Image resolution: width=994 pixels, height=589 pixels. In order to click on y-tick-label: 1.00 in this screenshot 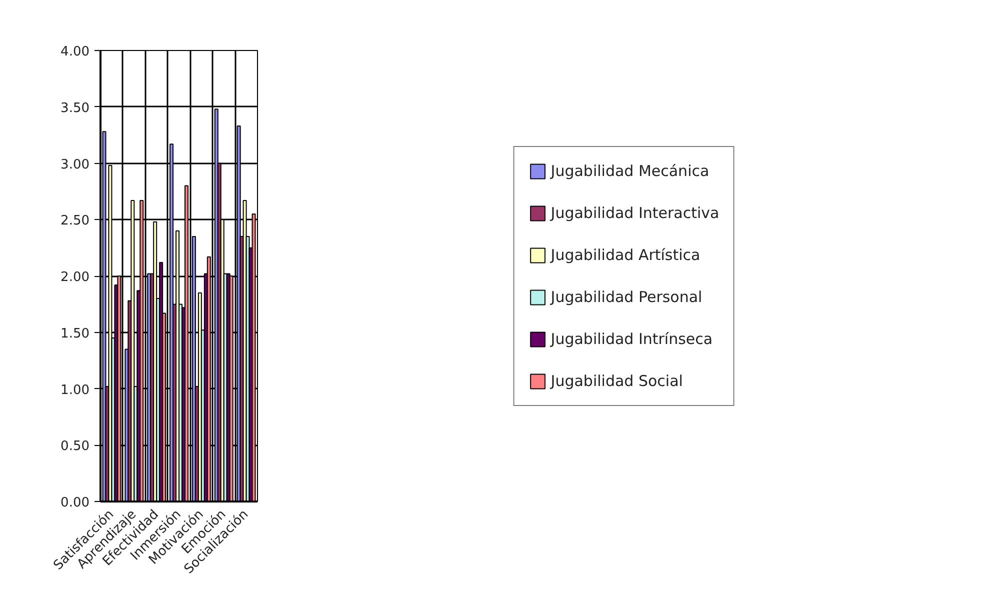, I will do `click(75, 390)`.